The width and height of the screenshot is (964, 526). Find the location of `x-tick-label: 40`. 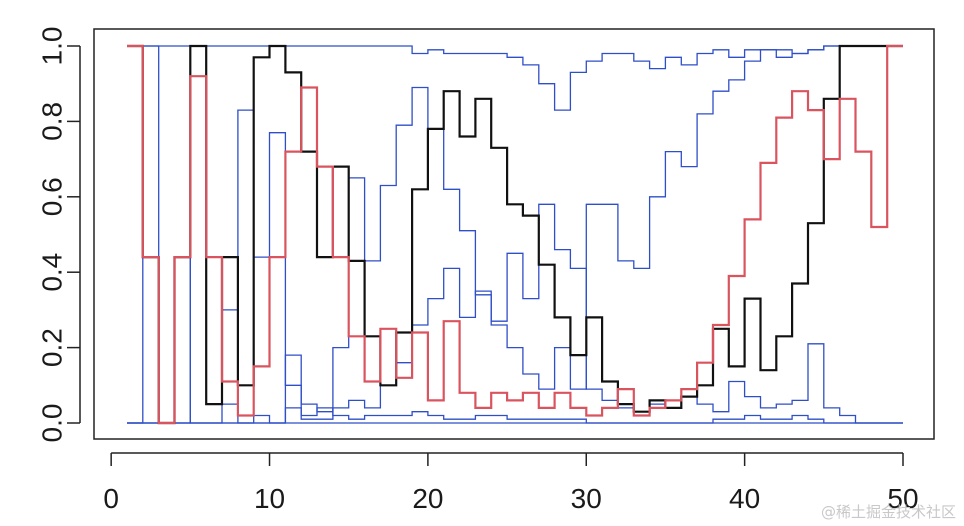

x-tick-label: 40 is located at coordinates (744, 498).